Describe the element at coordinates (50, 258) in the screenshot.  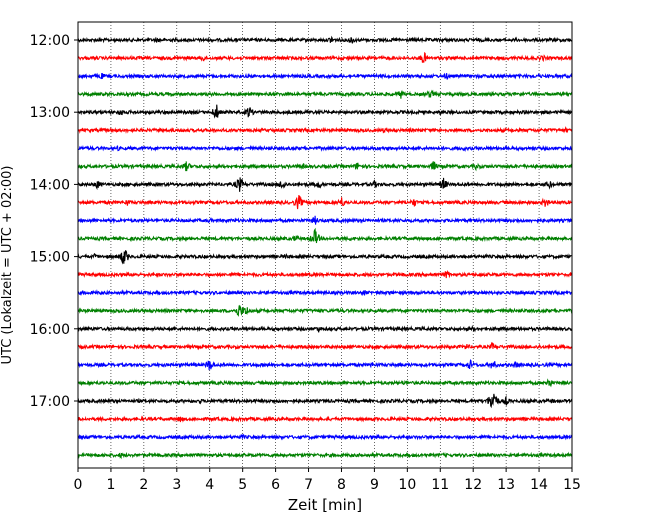
I see `y-tick-label: 15:00` at that location.